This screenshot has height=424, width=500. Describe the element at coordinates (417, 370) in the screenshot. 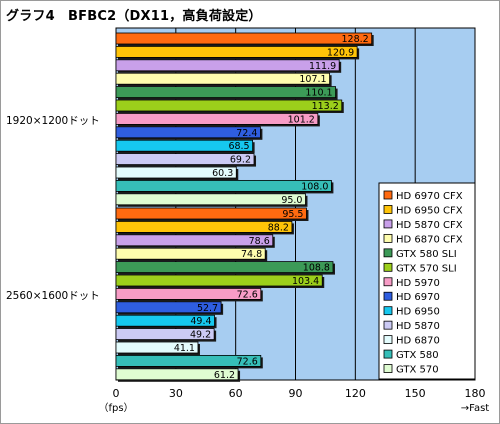

I see `legend-label: GTX 570` at that location.